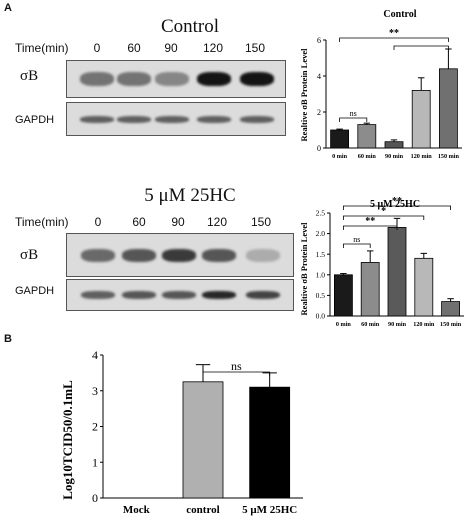 This screenshot has height=526, width=474. Describe the element at coordinates (321, 295) in the screenshot. I see `y-tick-label: 0.5` at that location.